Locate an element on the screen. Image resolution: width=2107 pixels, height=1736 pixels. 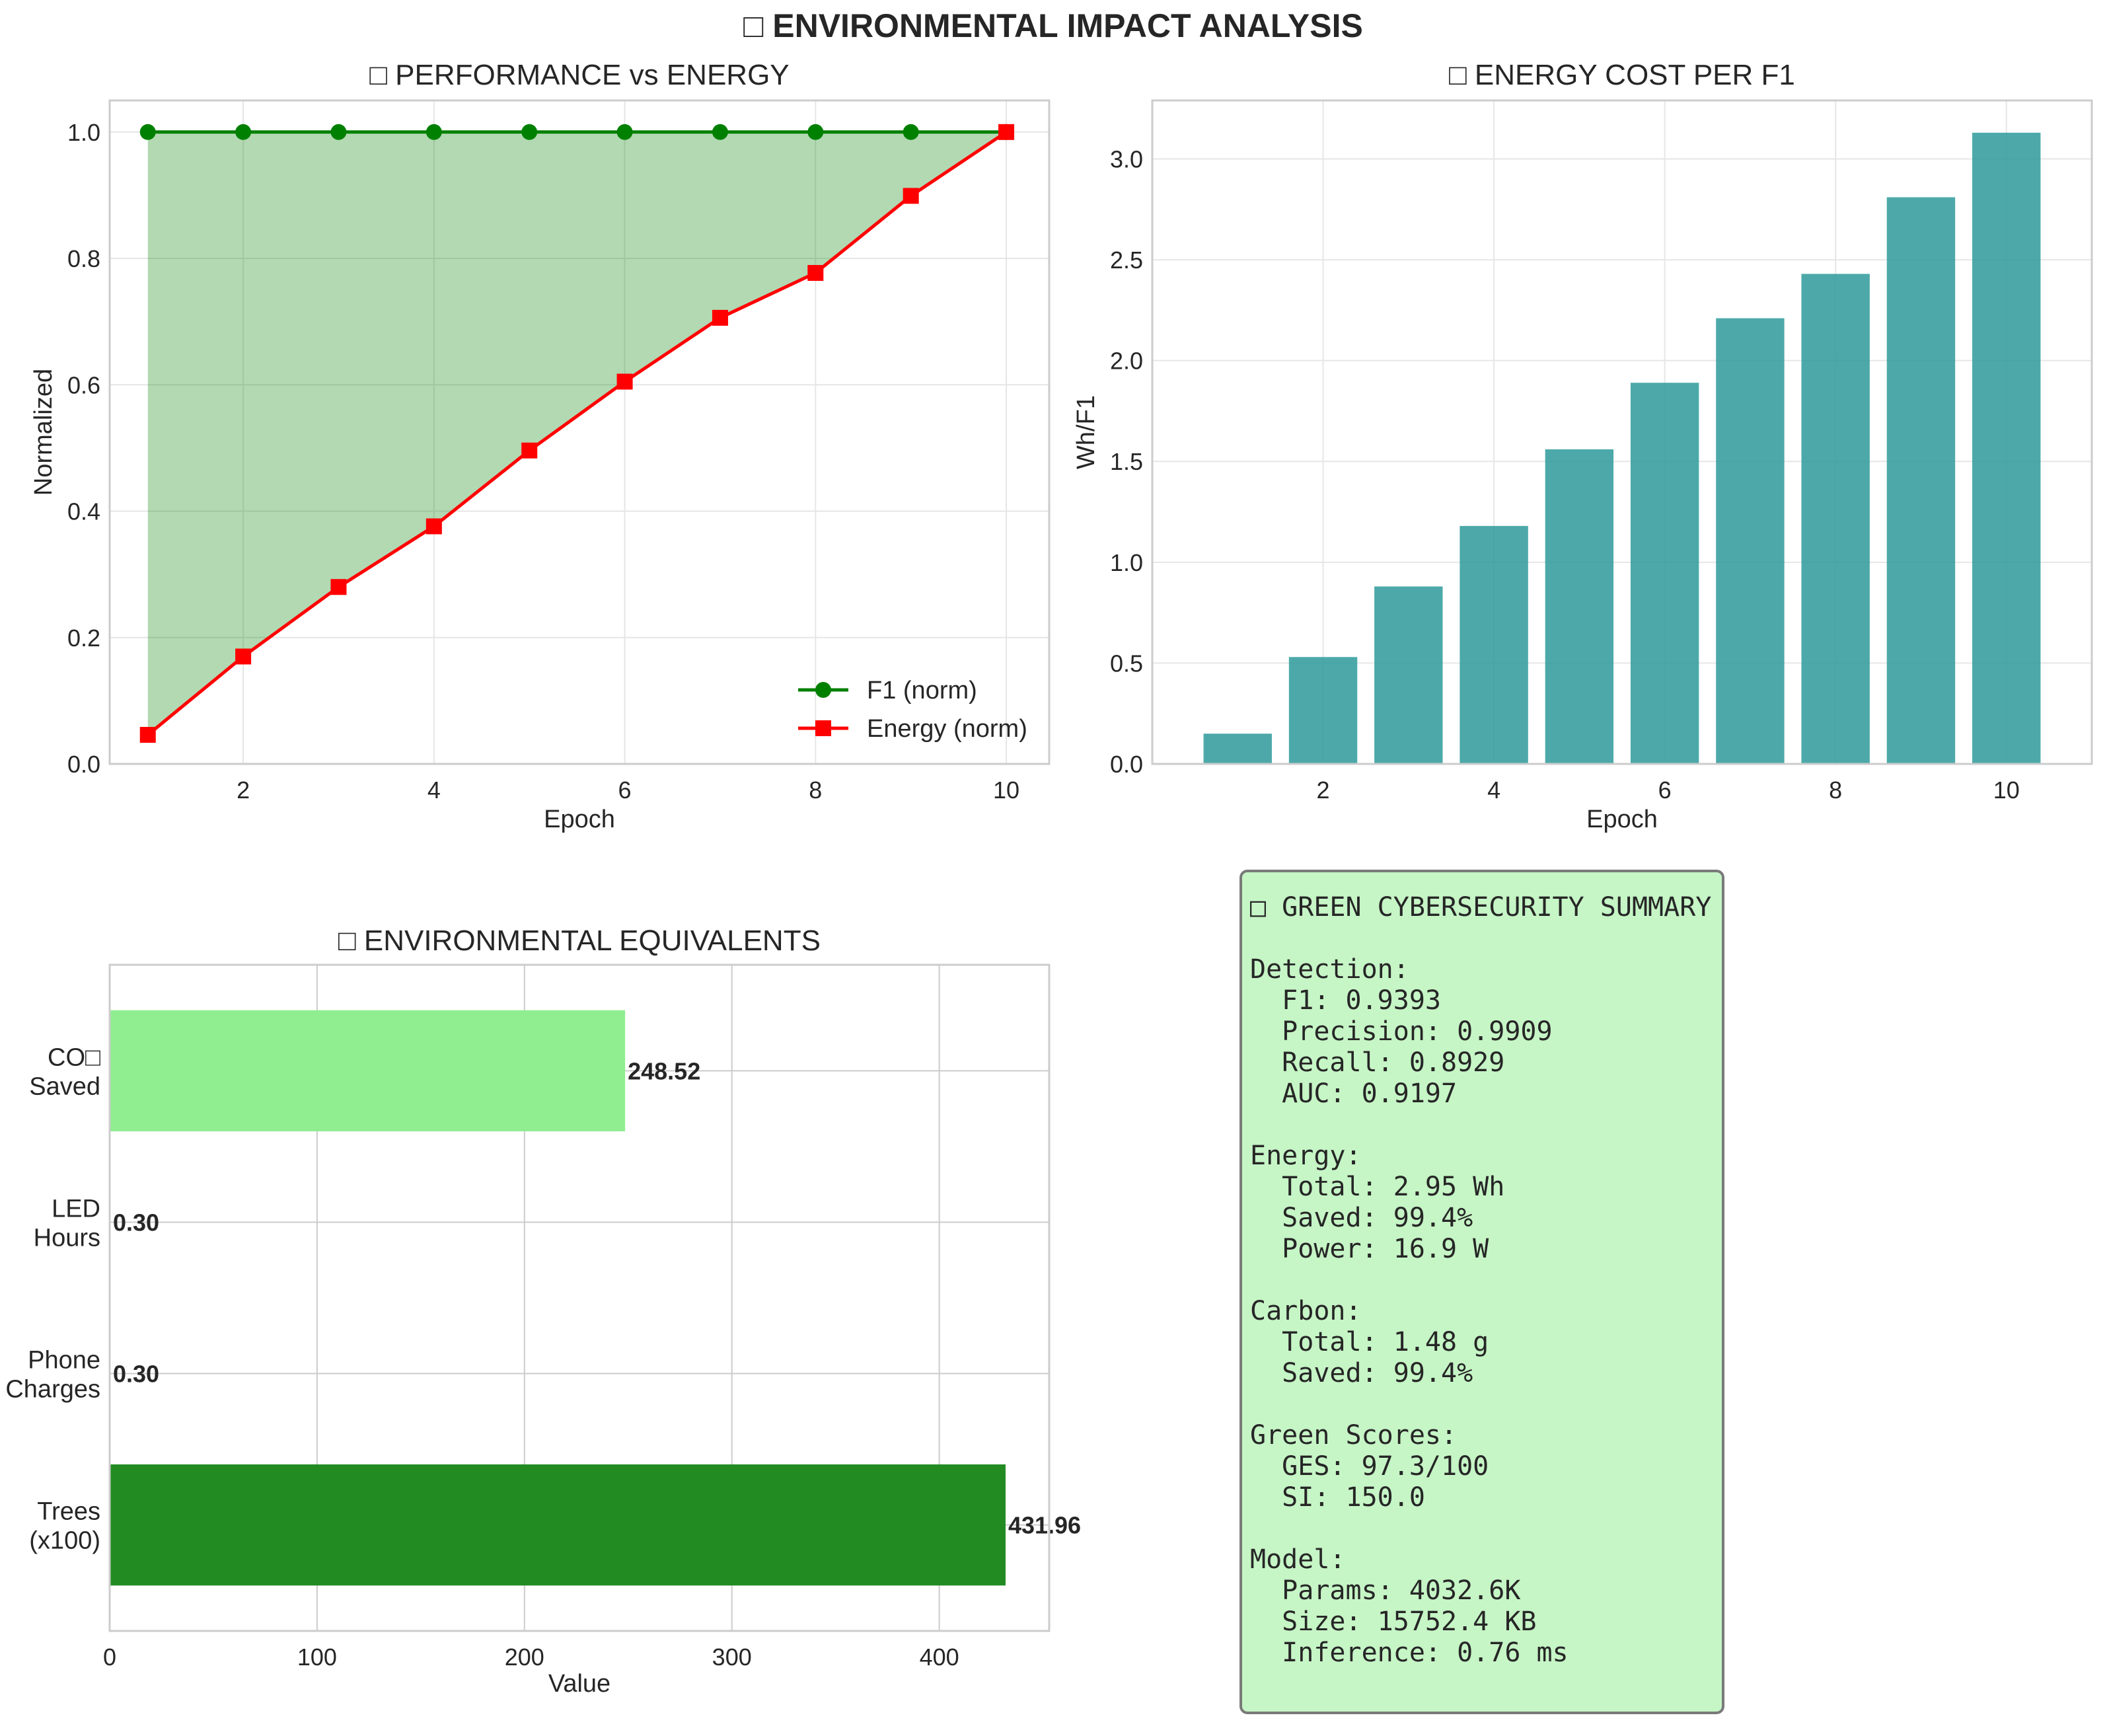
summary-line: Recall: 0.8929 is located at coordinates (1377, 1062).